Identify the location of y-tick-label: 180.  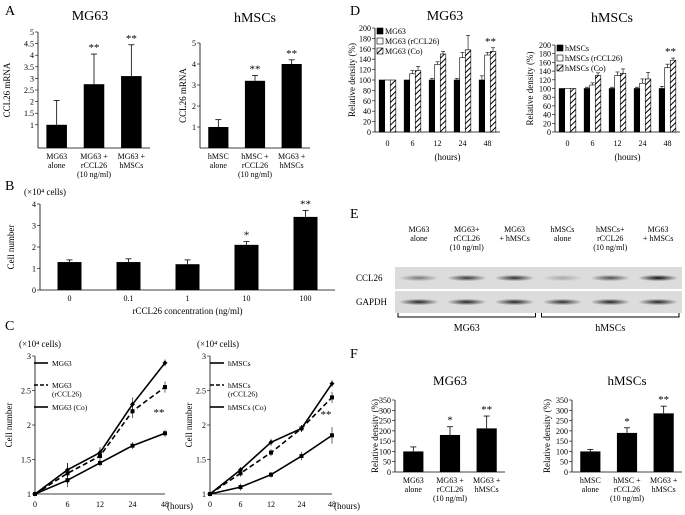
(365, 38).